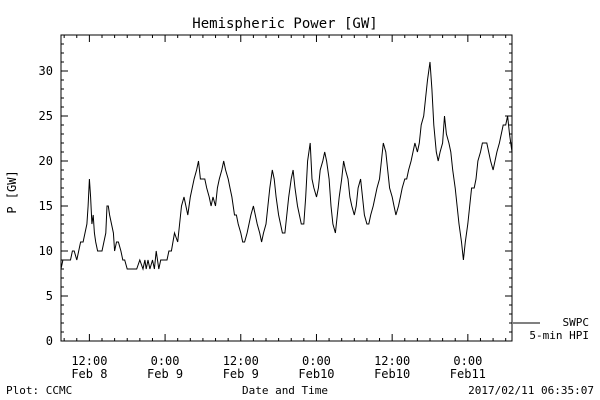 The image size is (600, 400). I want to click on y-tick-label: 15, so click(46, 206).